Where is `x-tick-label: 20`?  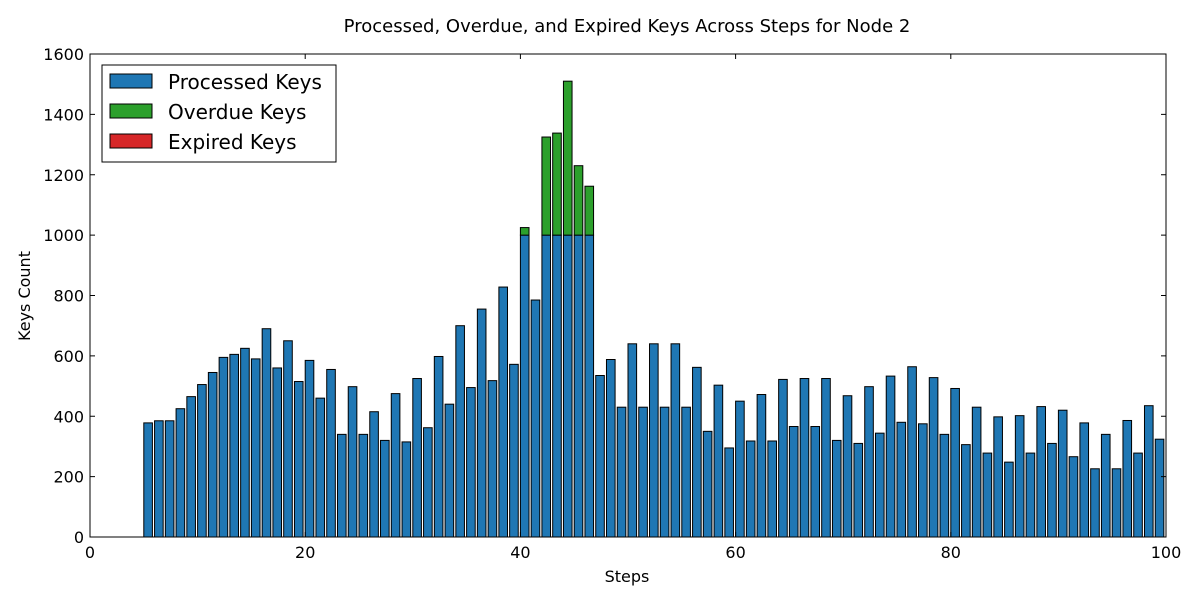 x-tick-label: 20 is located at coordinates (305, 552).